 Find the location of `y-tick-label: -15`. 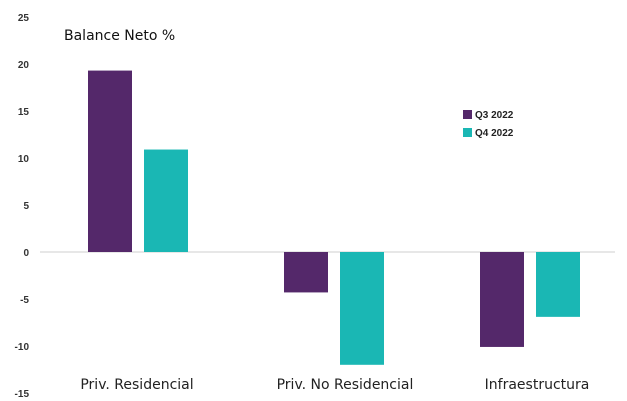

y-tick-label: -15 is located at coordinates (22, 394).